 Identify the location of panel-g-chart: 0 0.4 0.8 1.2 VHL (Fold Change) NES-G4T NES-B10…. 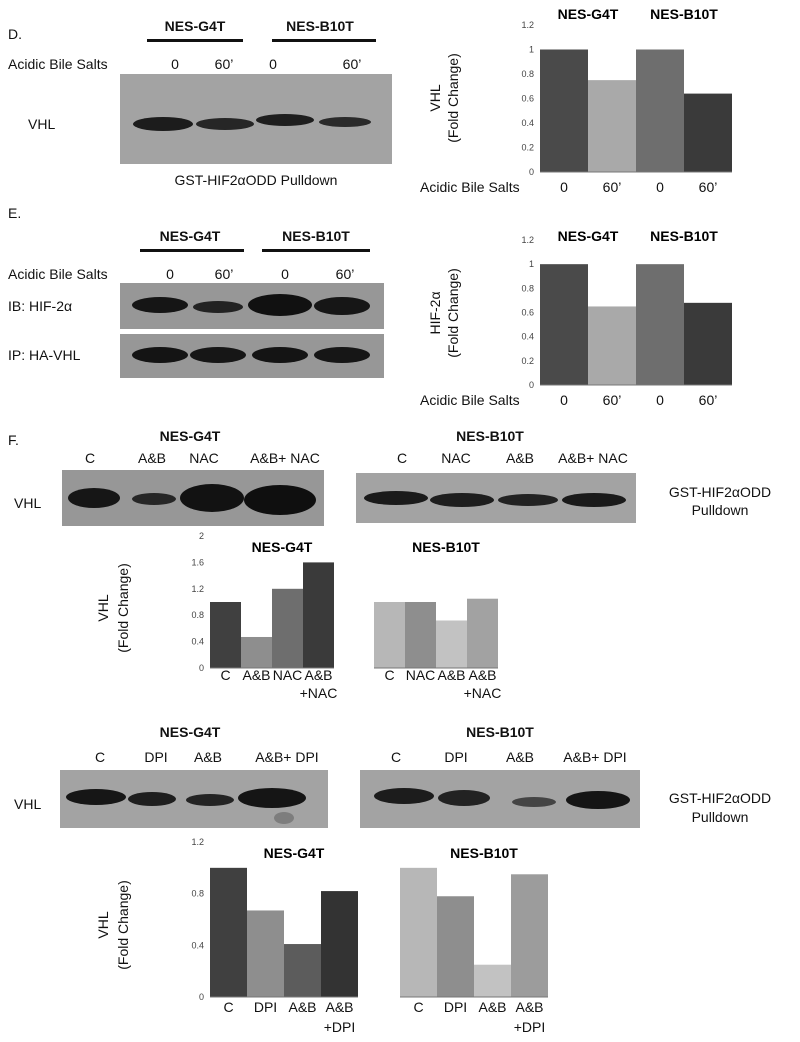
(321, 936).